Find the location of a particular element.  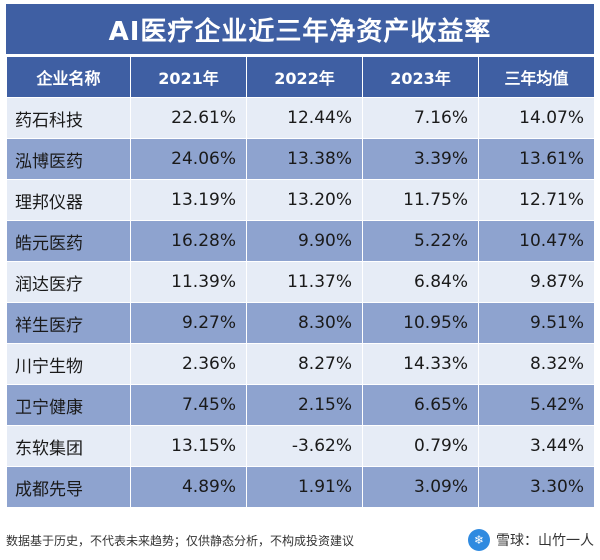

cell-company: 卫宁健康 is located at coordinates (68, 405).